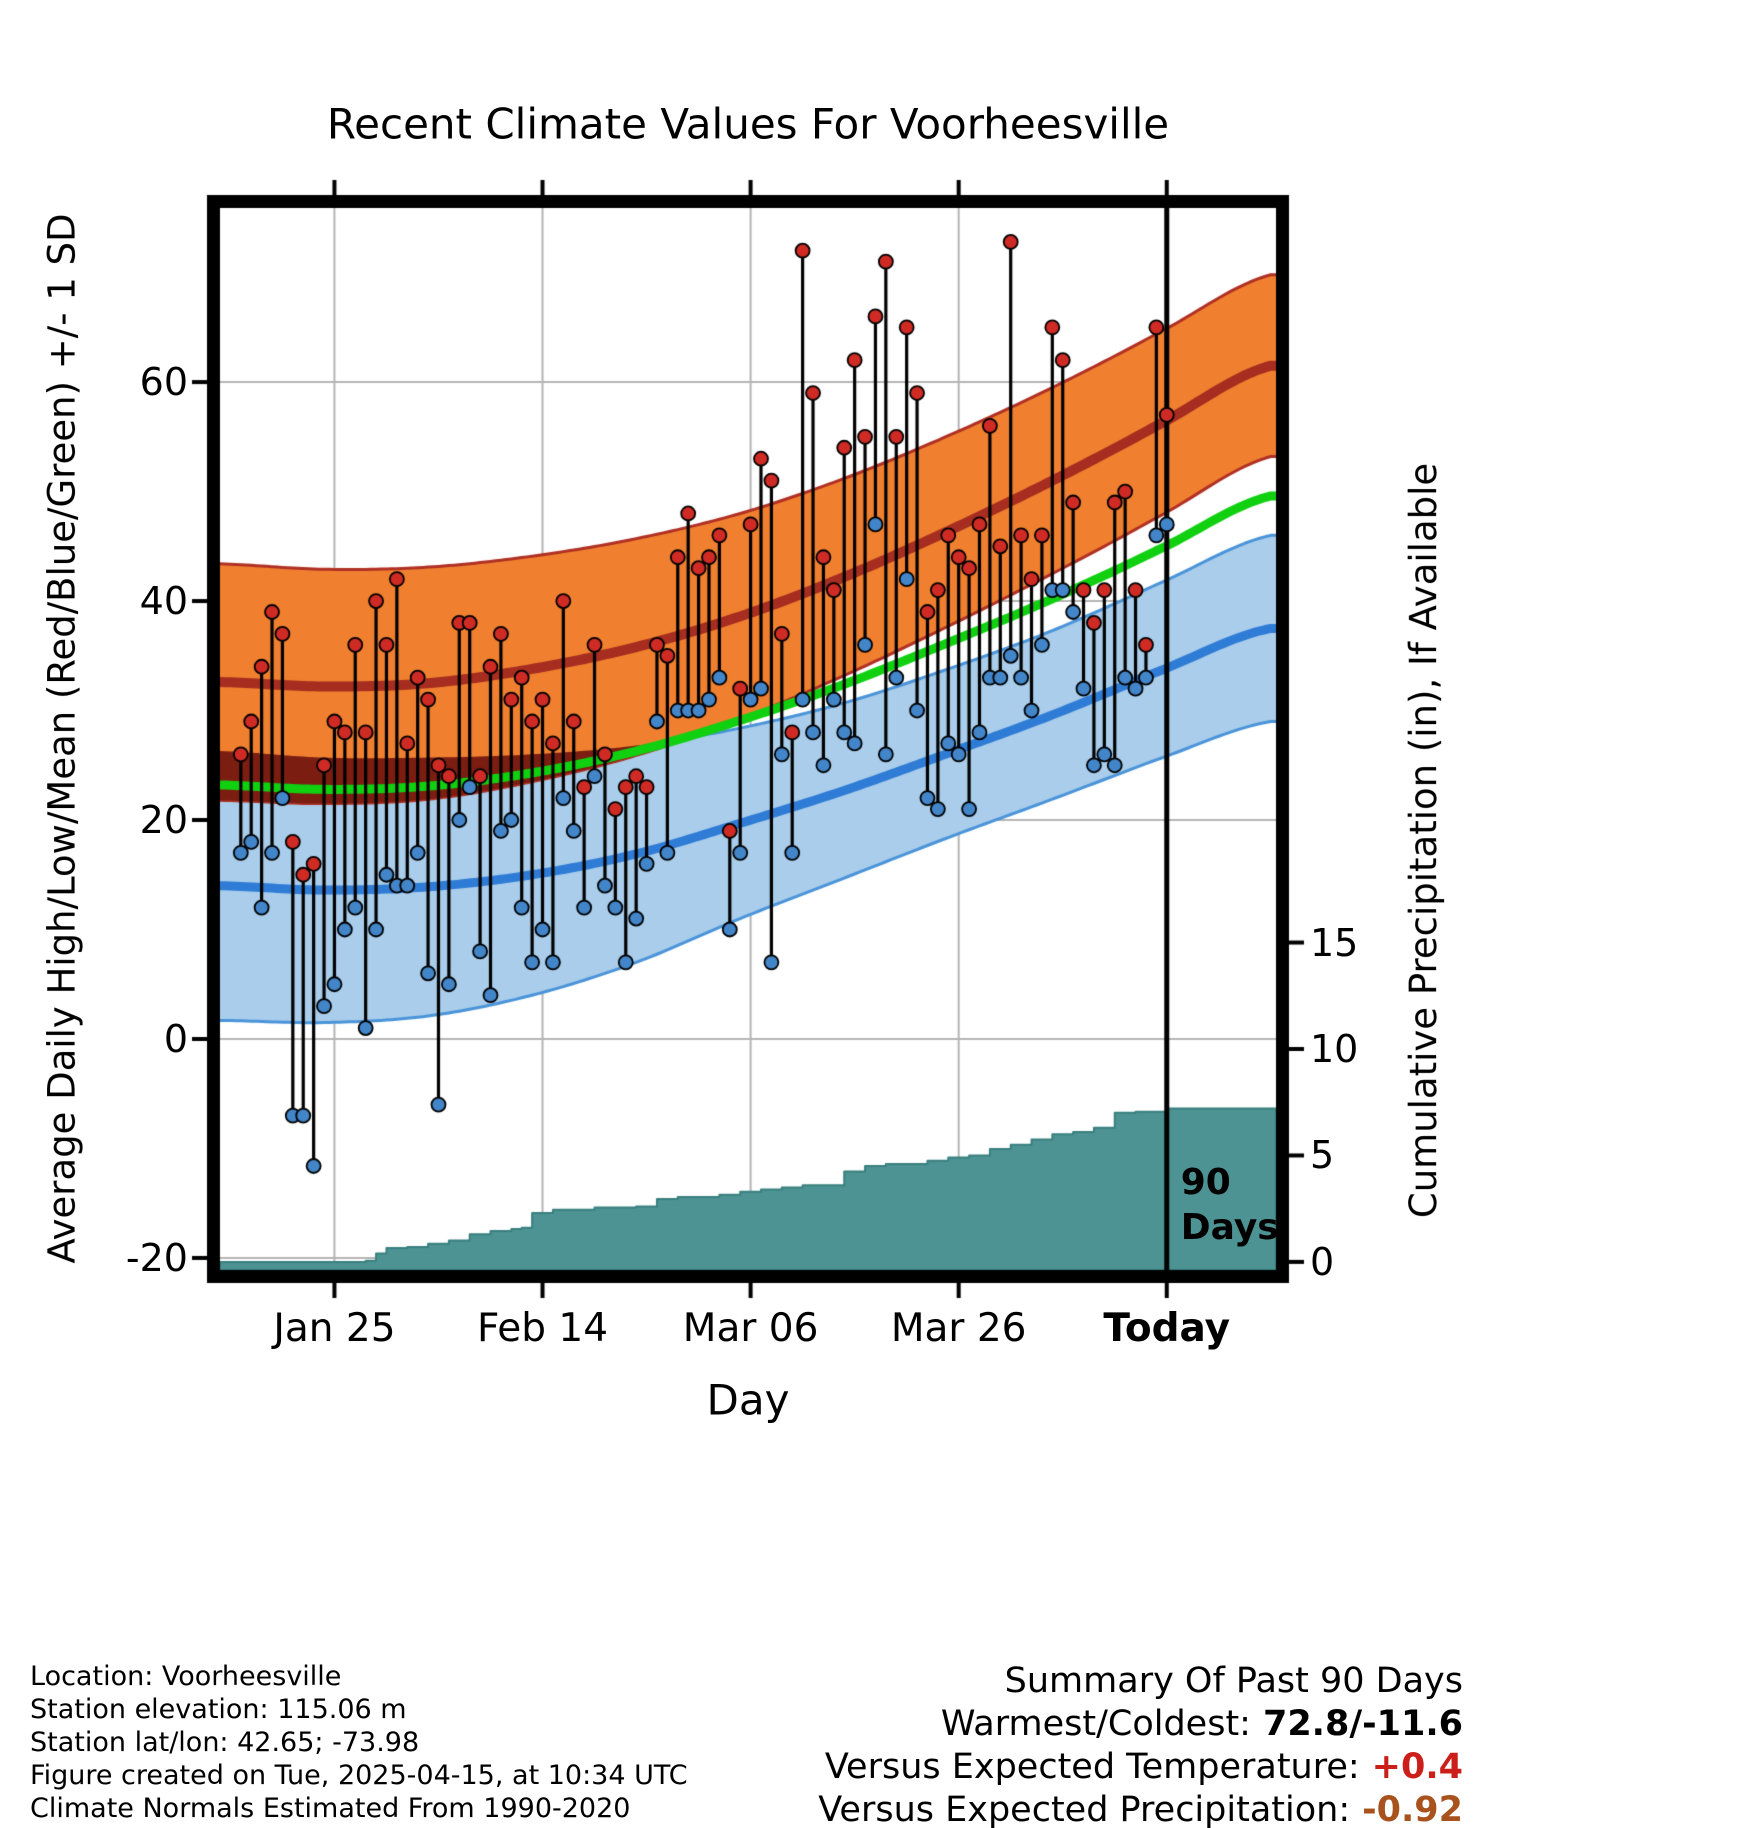 The height and width of the screenshot is (1828, 1748). What do you see at coordinates (1092, 1767) in the screenshot?
I see `temp-anomaly-label: Versus Expected Temperature:` at bounding box center [1092, 1767].